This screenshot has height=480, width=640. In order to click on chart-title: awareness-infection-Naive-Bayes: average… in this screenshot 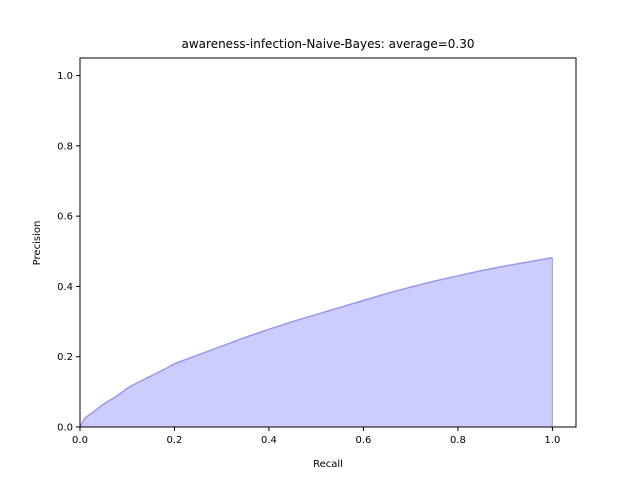, I will do `click(328, 44)`.